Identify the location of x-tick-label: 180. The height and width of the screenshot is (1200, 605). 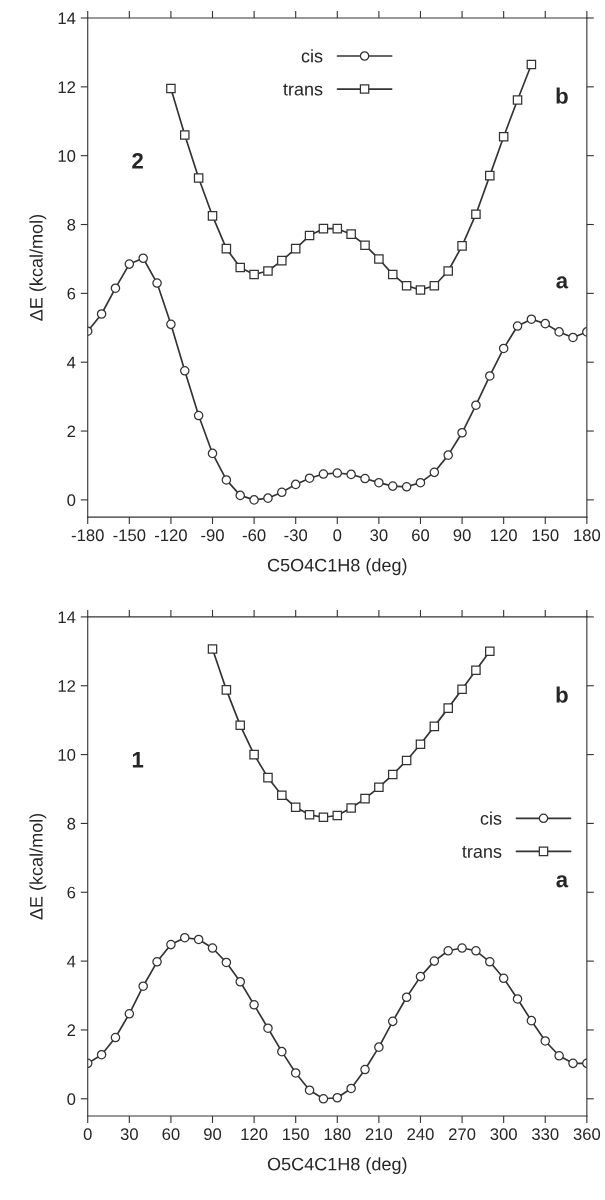
(337, 1134).